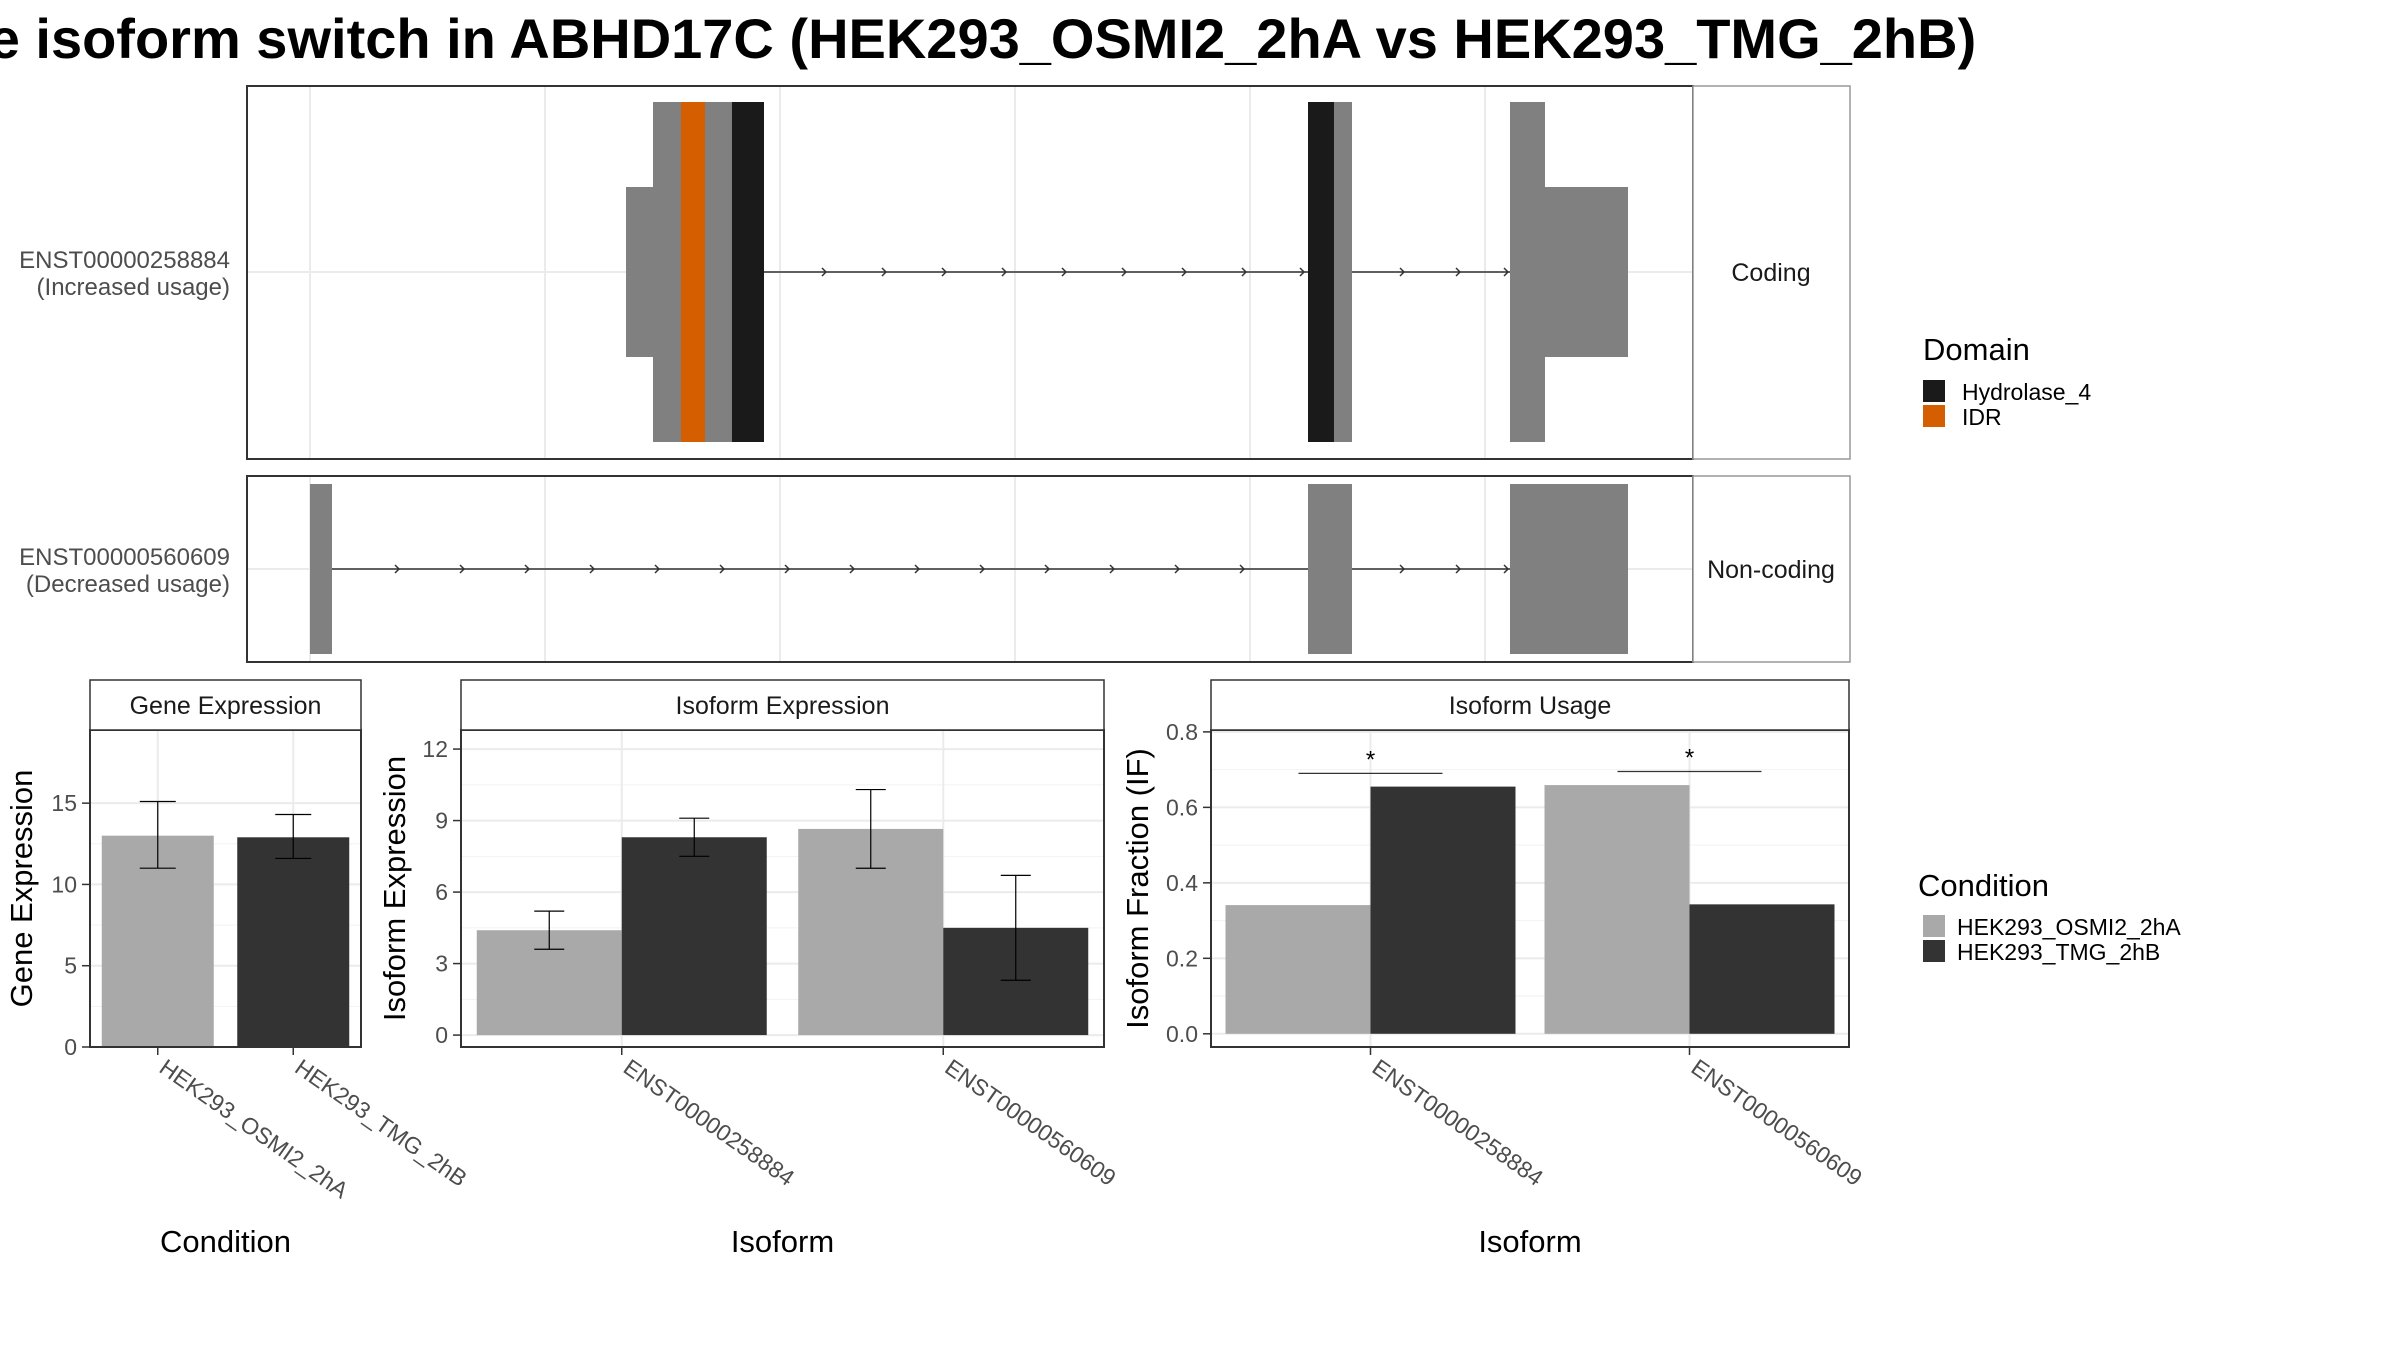 The width and height of the screenshot is (2400, 1350). What do you see at coordinates (1934, 391) in the screenshot?
I see `legend-key-hydrolase` at bounding box center [1934, 391].